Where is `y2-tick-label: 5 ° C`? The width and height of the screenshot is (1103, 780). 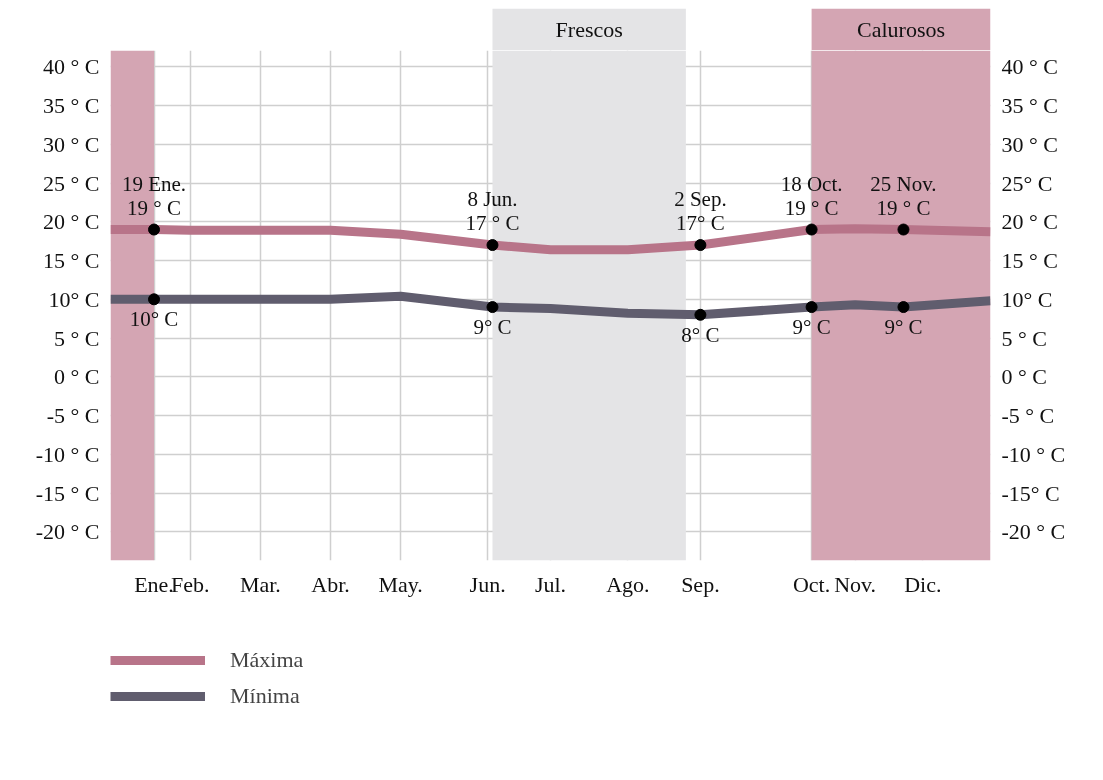 y2-tick-label: 5 ° C is located at coordinates (1024, 338).